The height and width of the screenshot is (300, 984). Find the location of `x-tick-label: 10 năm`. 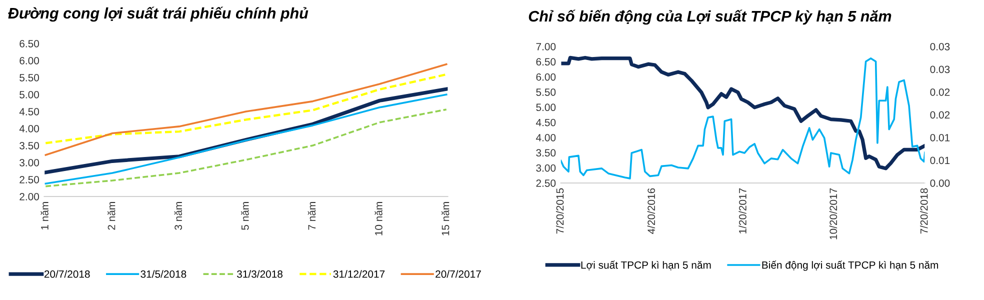

x-tick-label: 10 năm is located at coordinates (378, 219).